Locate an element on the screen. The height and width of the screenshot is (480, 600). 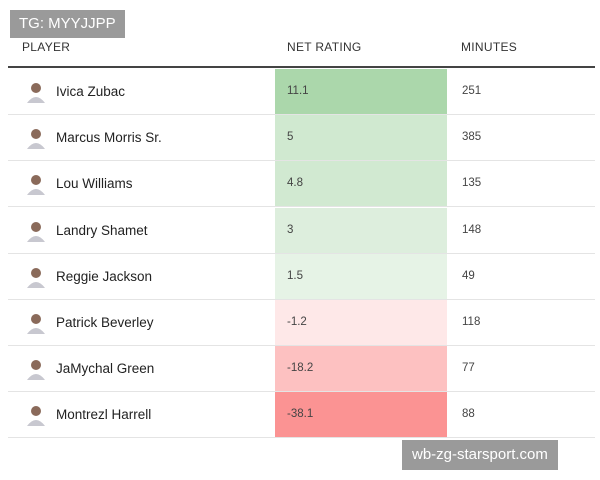
net-rating: 3 is located at coordinates (361, 230).